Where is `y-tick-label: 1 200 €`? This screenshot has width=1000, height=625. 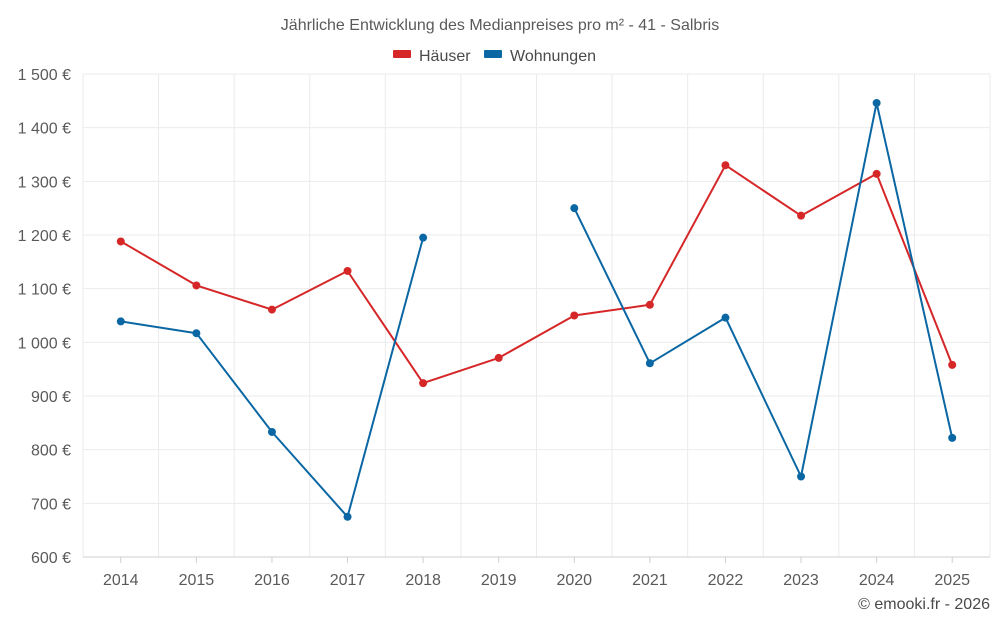 y-tick-label: 1 200 € is located at coordinates (44, 236).